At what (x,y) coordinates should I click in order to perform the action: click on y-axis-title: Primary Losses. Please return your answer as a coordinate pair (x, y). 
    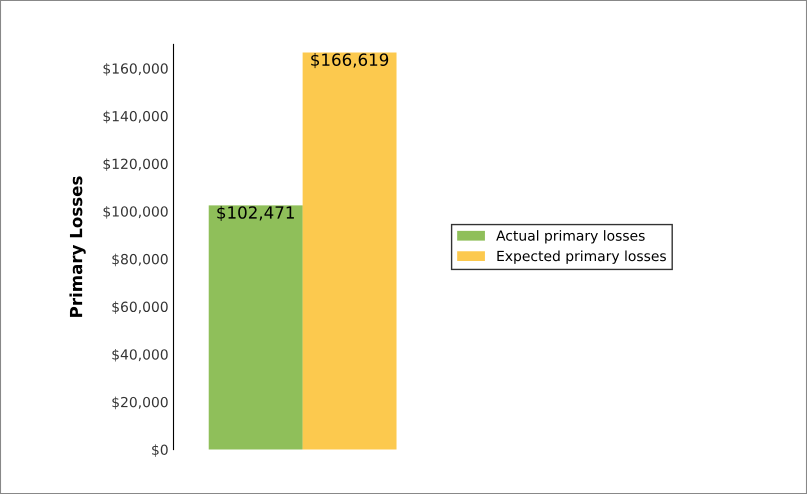
    Looking at the image, I should click on (77, 246).